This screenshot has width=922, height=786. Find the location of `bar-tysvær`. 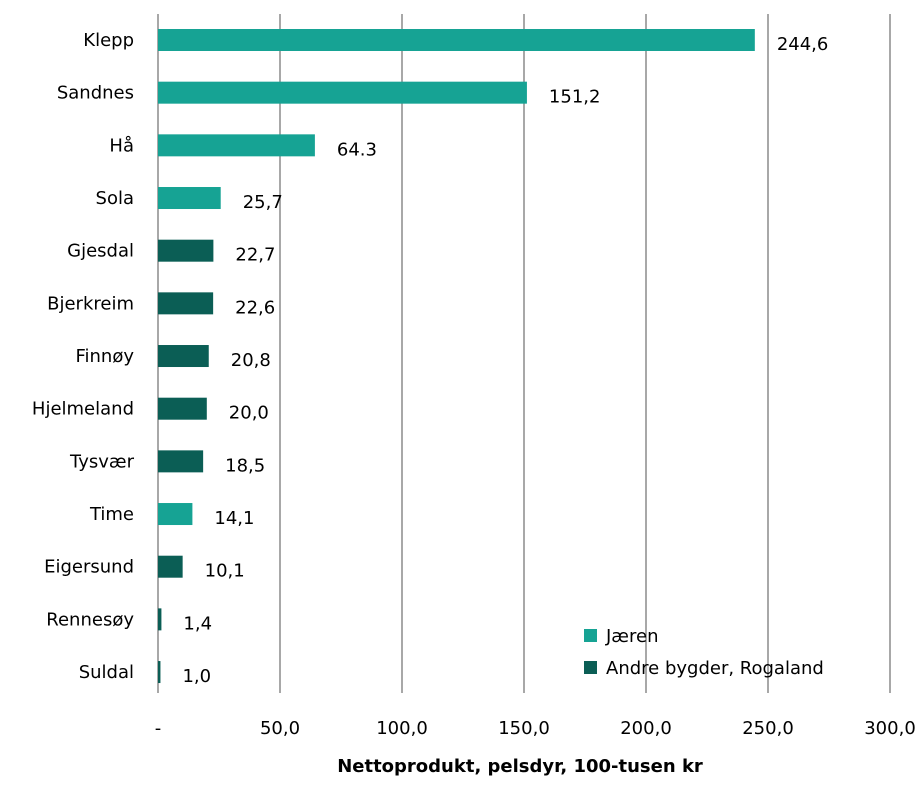

bar-tysvær is located at coordinates (181, 461).